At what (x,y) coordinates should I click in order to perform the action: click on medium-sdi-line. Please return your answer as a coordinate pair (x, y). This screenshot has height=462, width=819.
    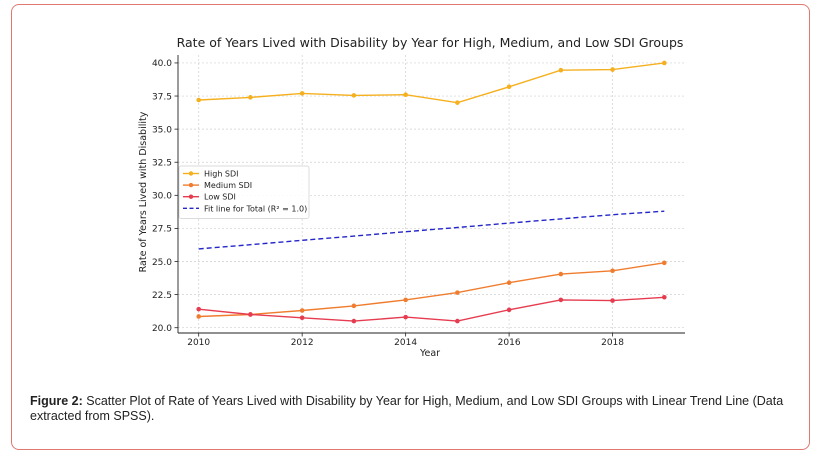
    Looking at the image, I should click on (431, 290).